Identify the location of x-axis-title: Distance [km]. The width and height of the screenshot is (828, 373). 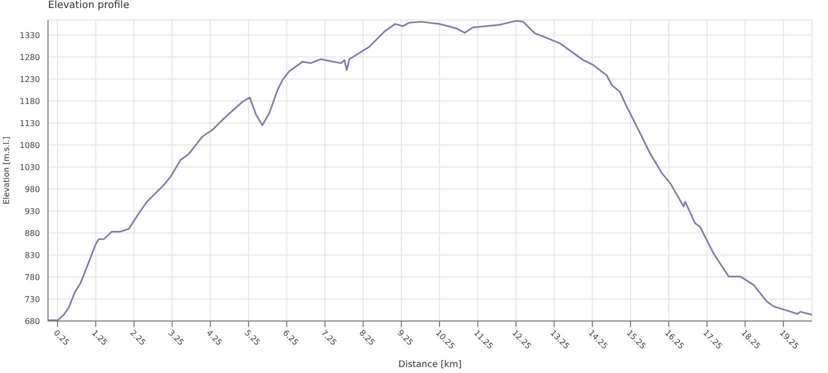
(430, 365).